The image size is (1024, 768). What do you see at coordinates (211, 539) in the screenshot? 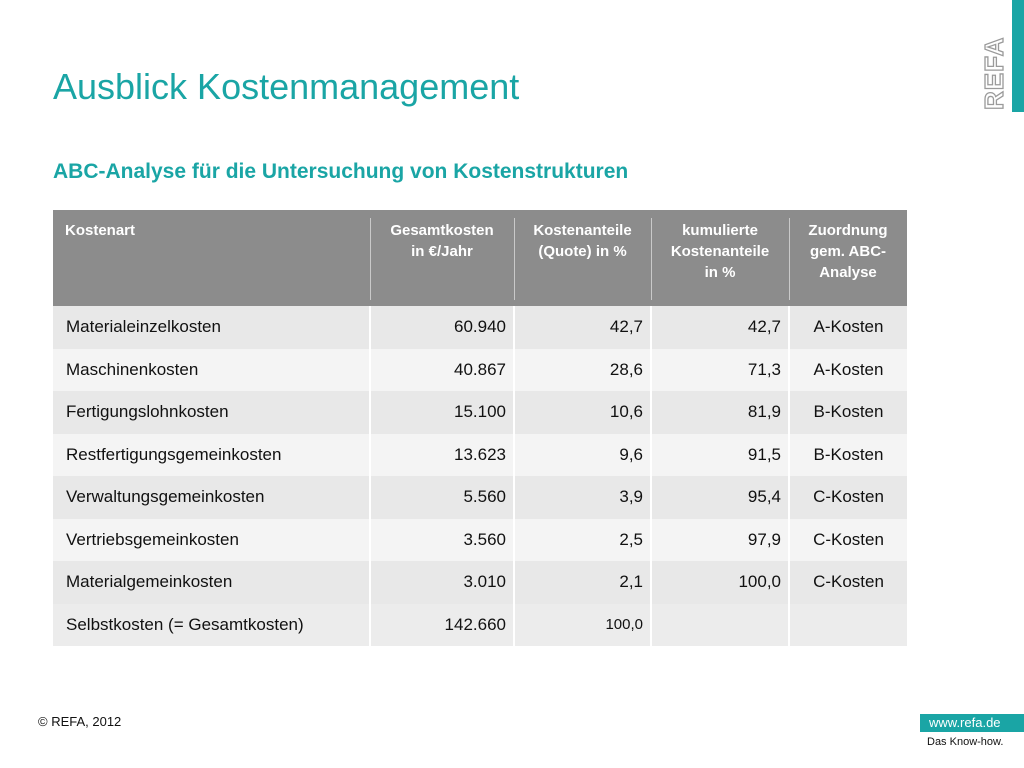
I see `cell-kostenart: Vertriebsgemeinkosten` at bounding box center [211, 539].